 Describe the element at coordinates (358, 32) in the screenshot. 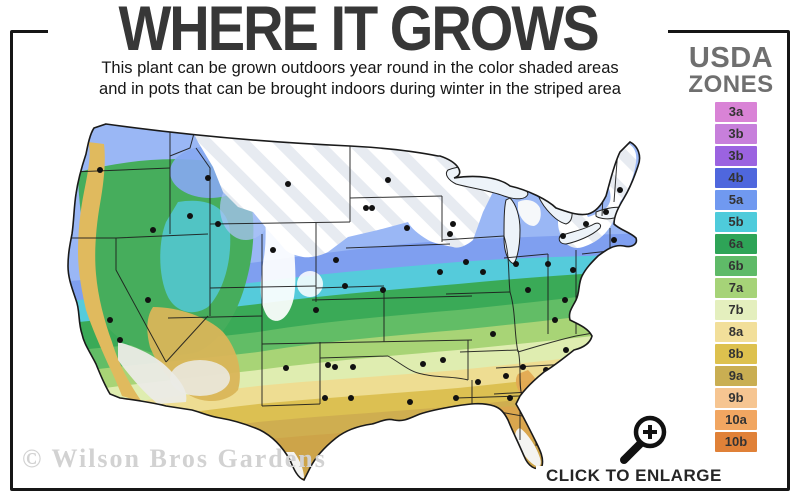

I see `page-title: WHERE IT GROWS` at that location.